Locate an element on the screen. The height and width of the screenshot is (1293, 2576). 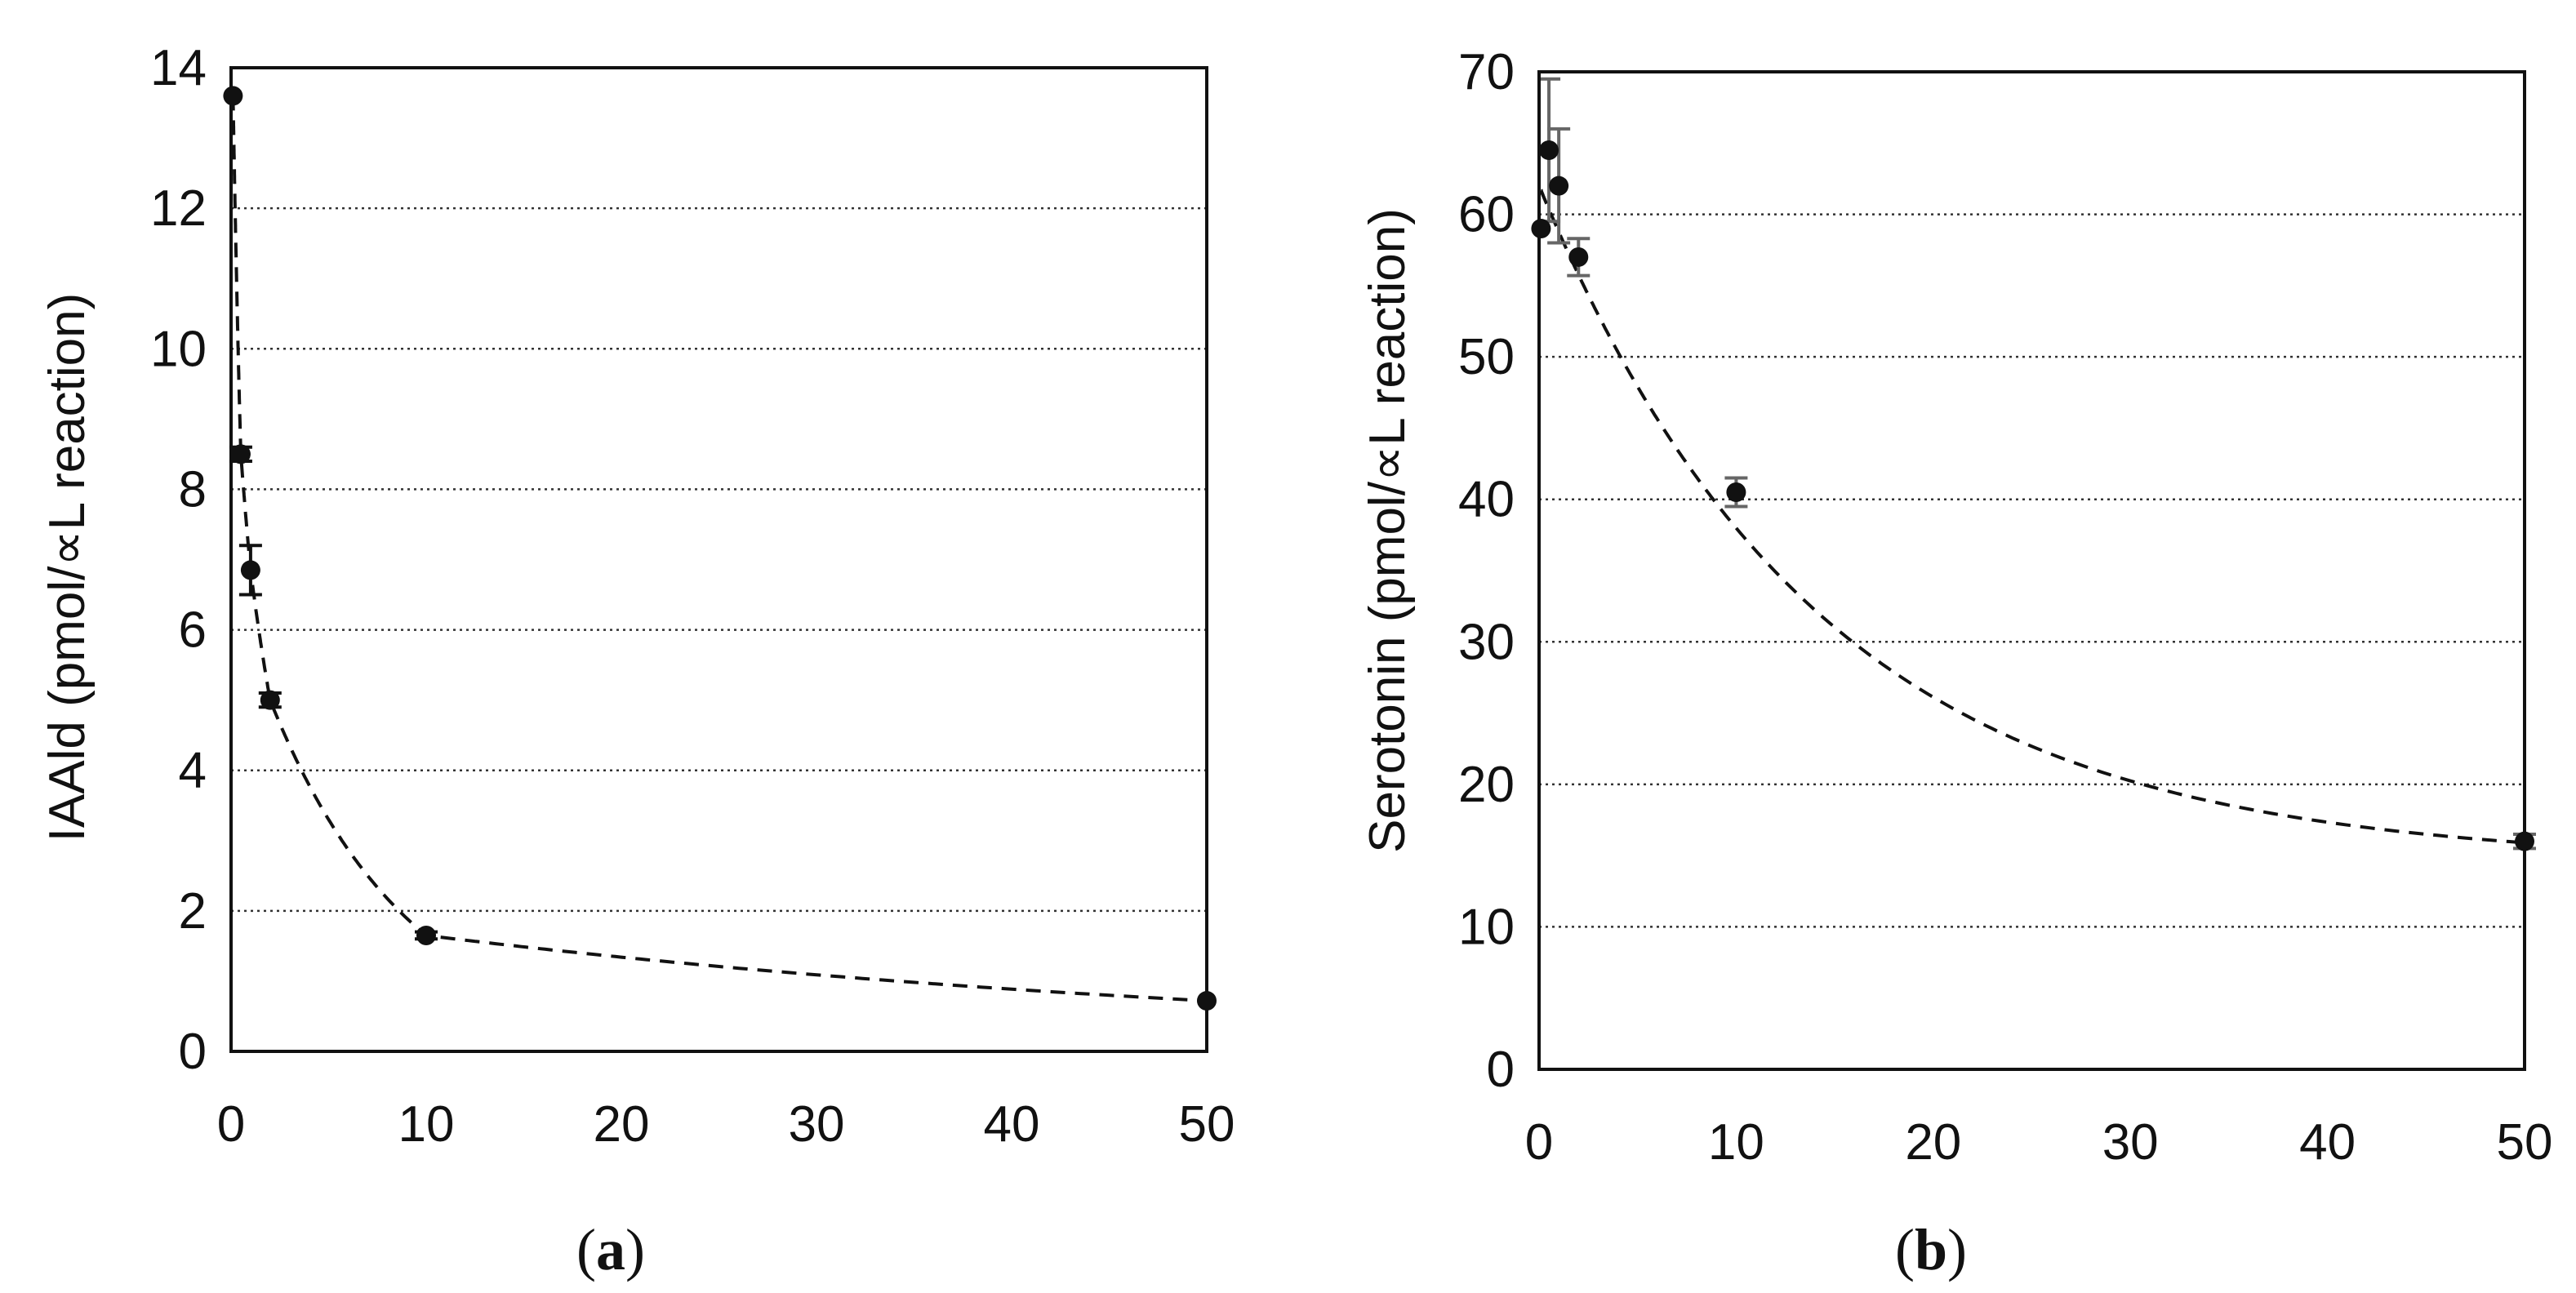
x-tick-label-b: 50 is located at coordinates (2525, 1142).